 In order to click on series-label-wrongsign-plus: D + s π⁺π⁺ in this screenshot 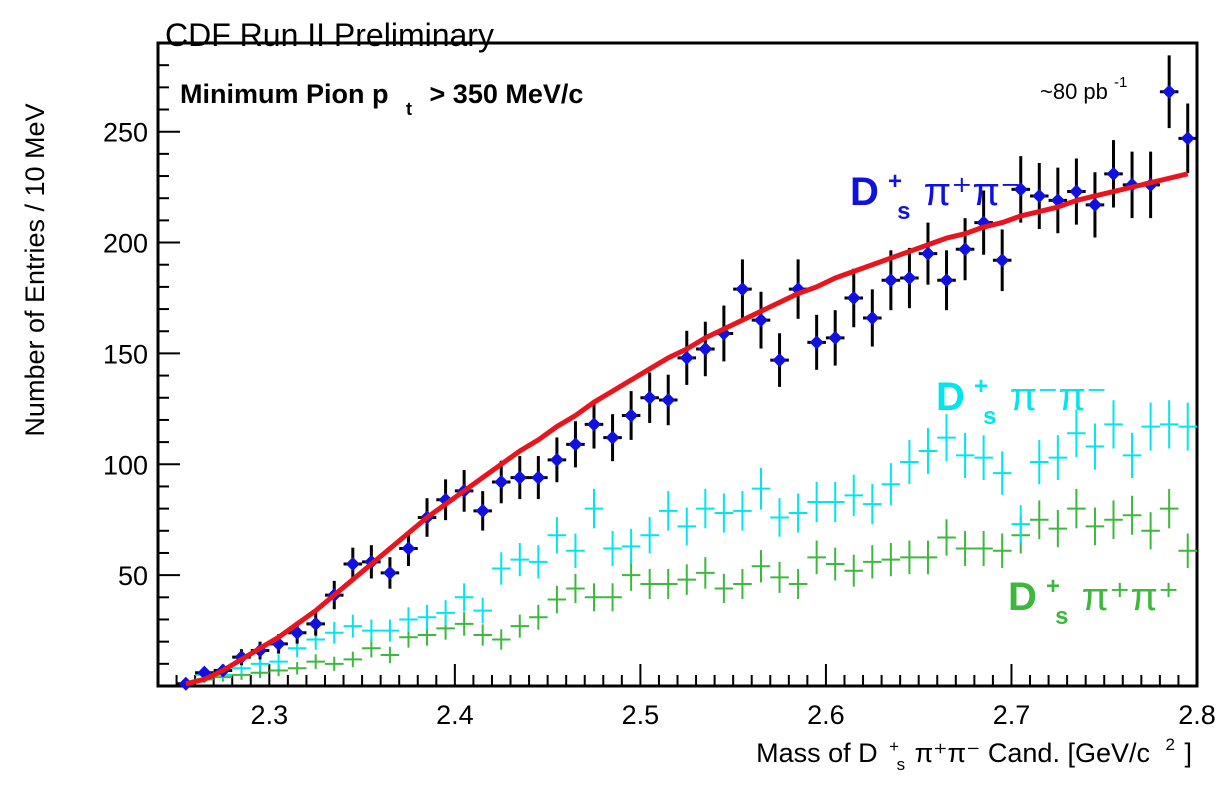, I will do `click(1093, 596)`.